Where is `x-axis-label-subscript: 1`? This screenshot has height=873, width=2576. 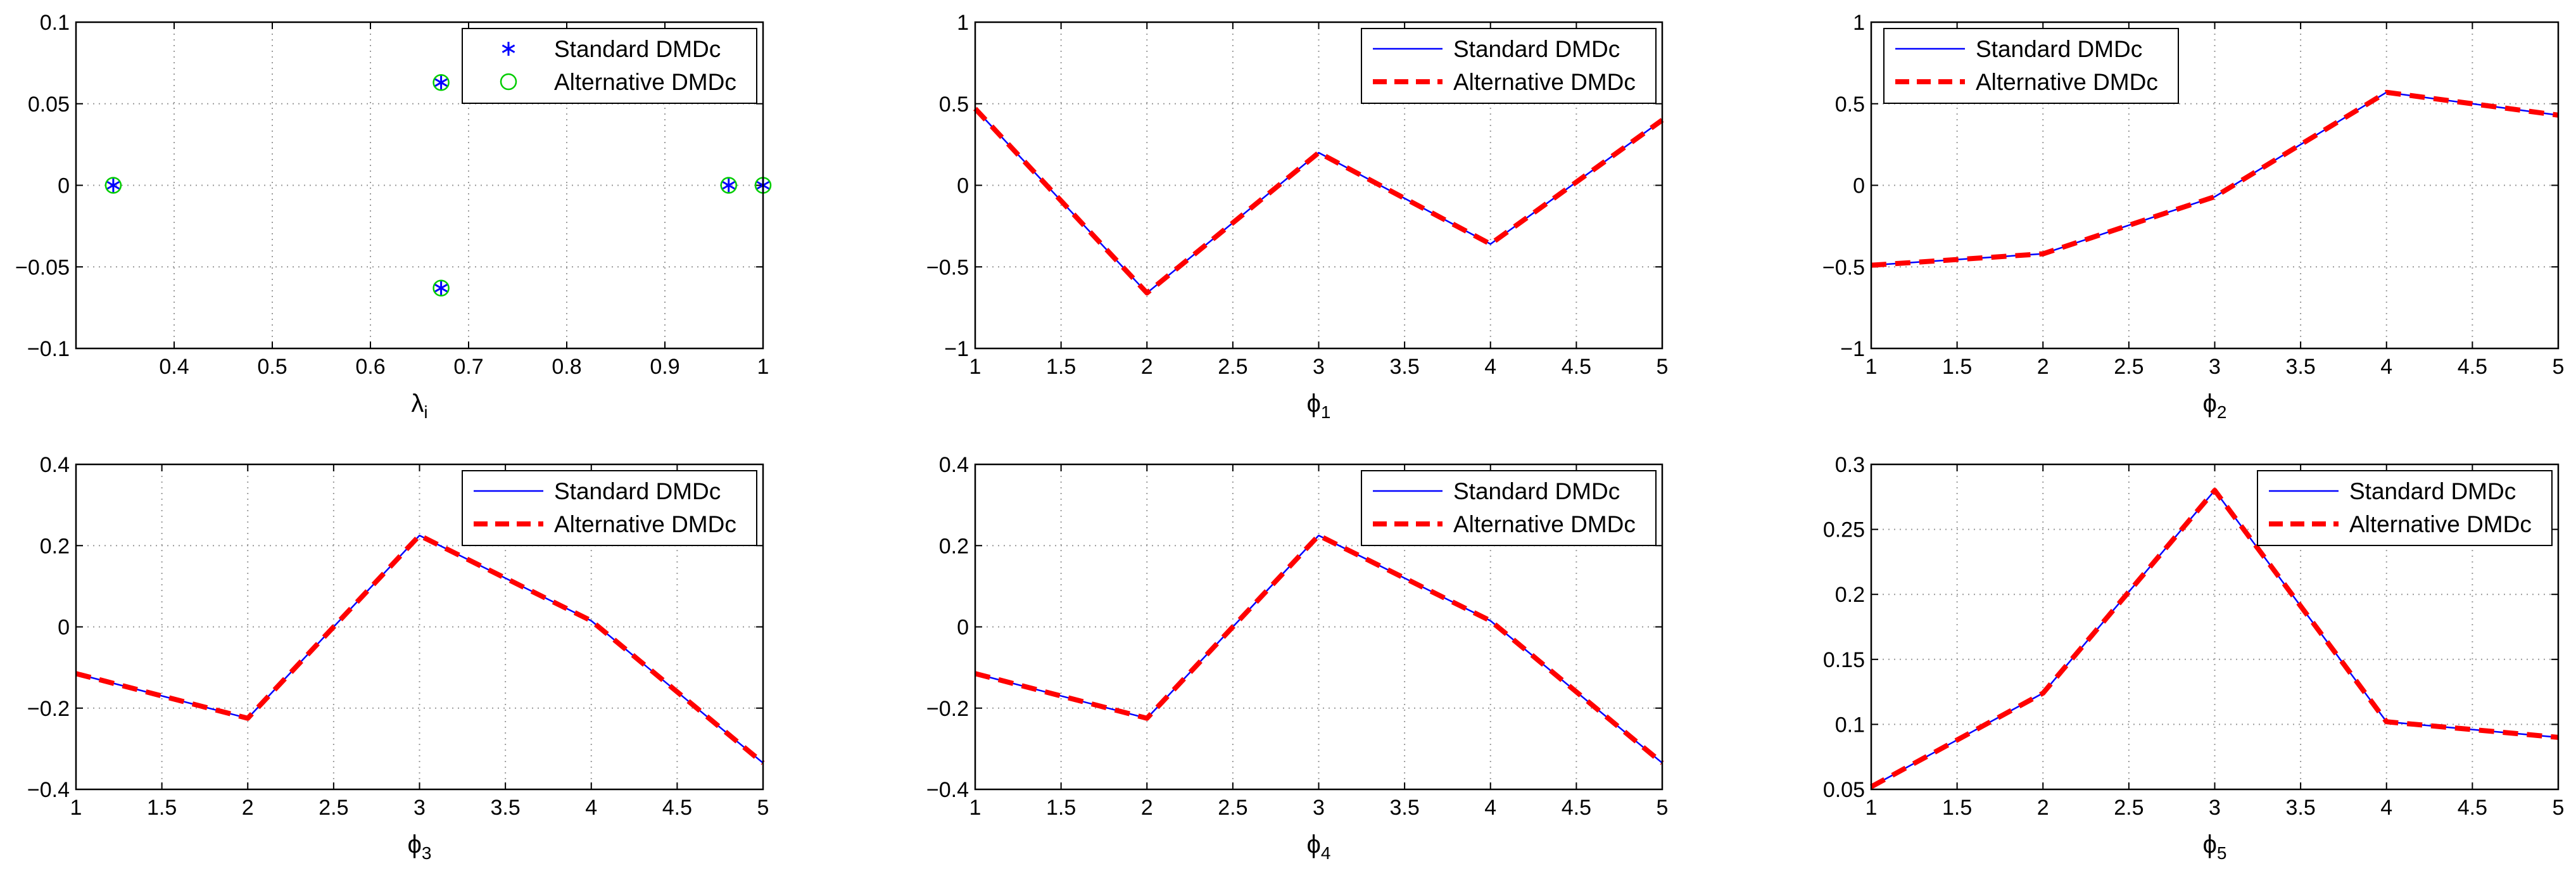
x-axis-label-subscript: 1 is located at coordinates (1326, 412).